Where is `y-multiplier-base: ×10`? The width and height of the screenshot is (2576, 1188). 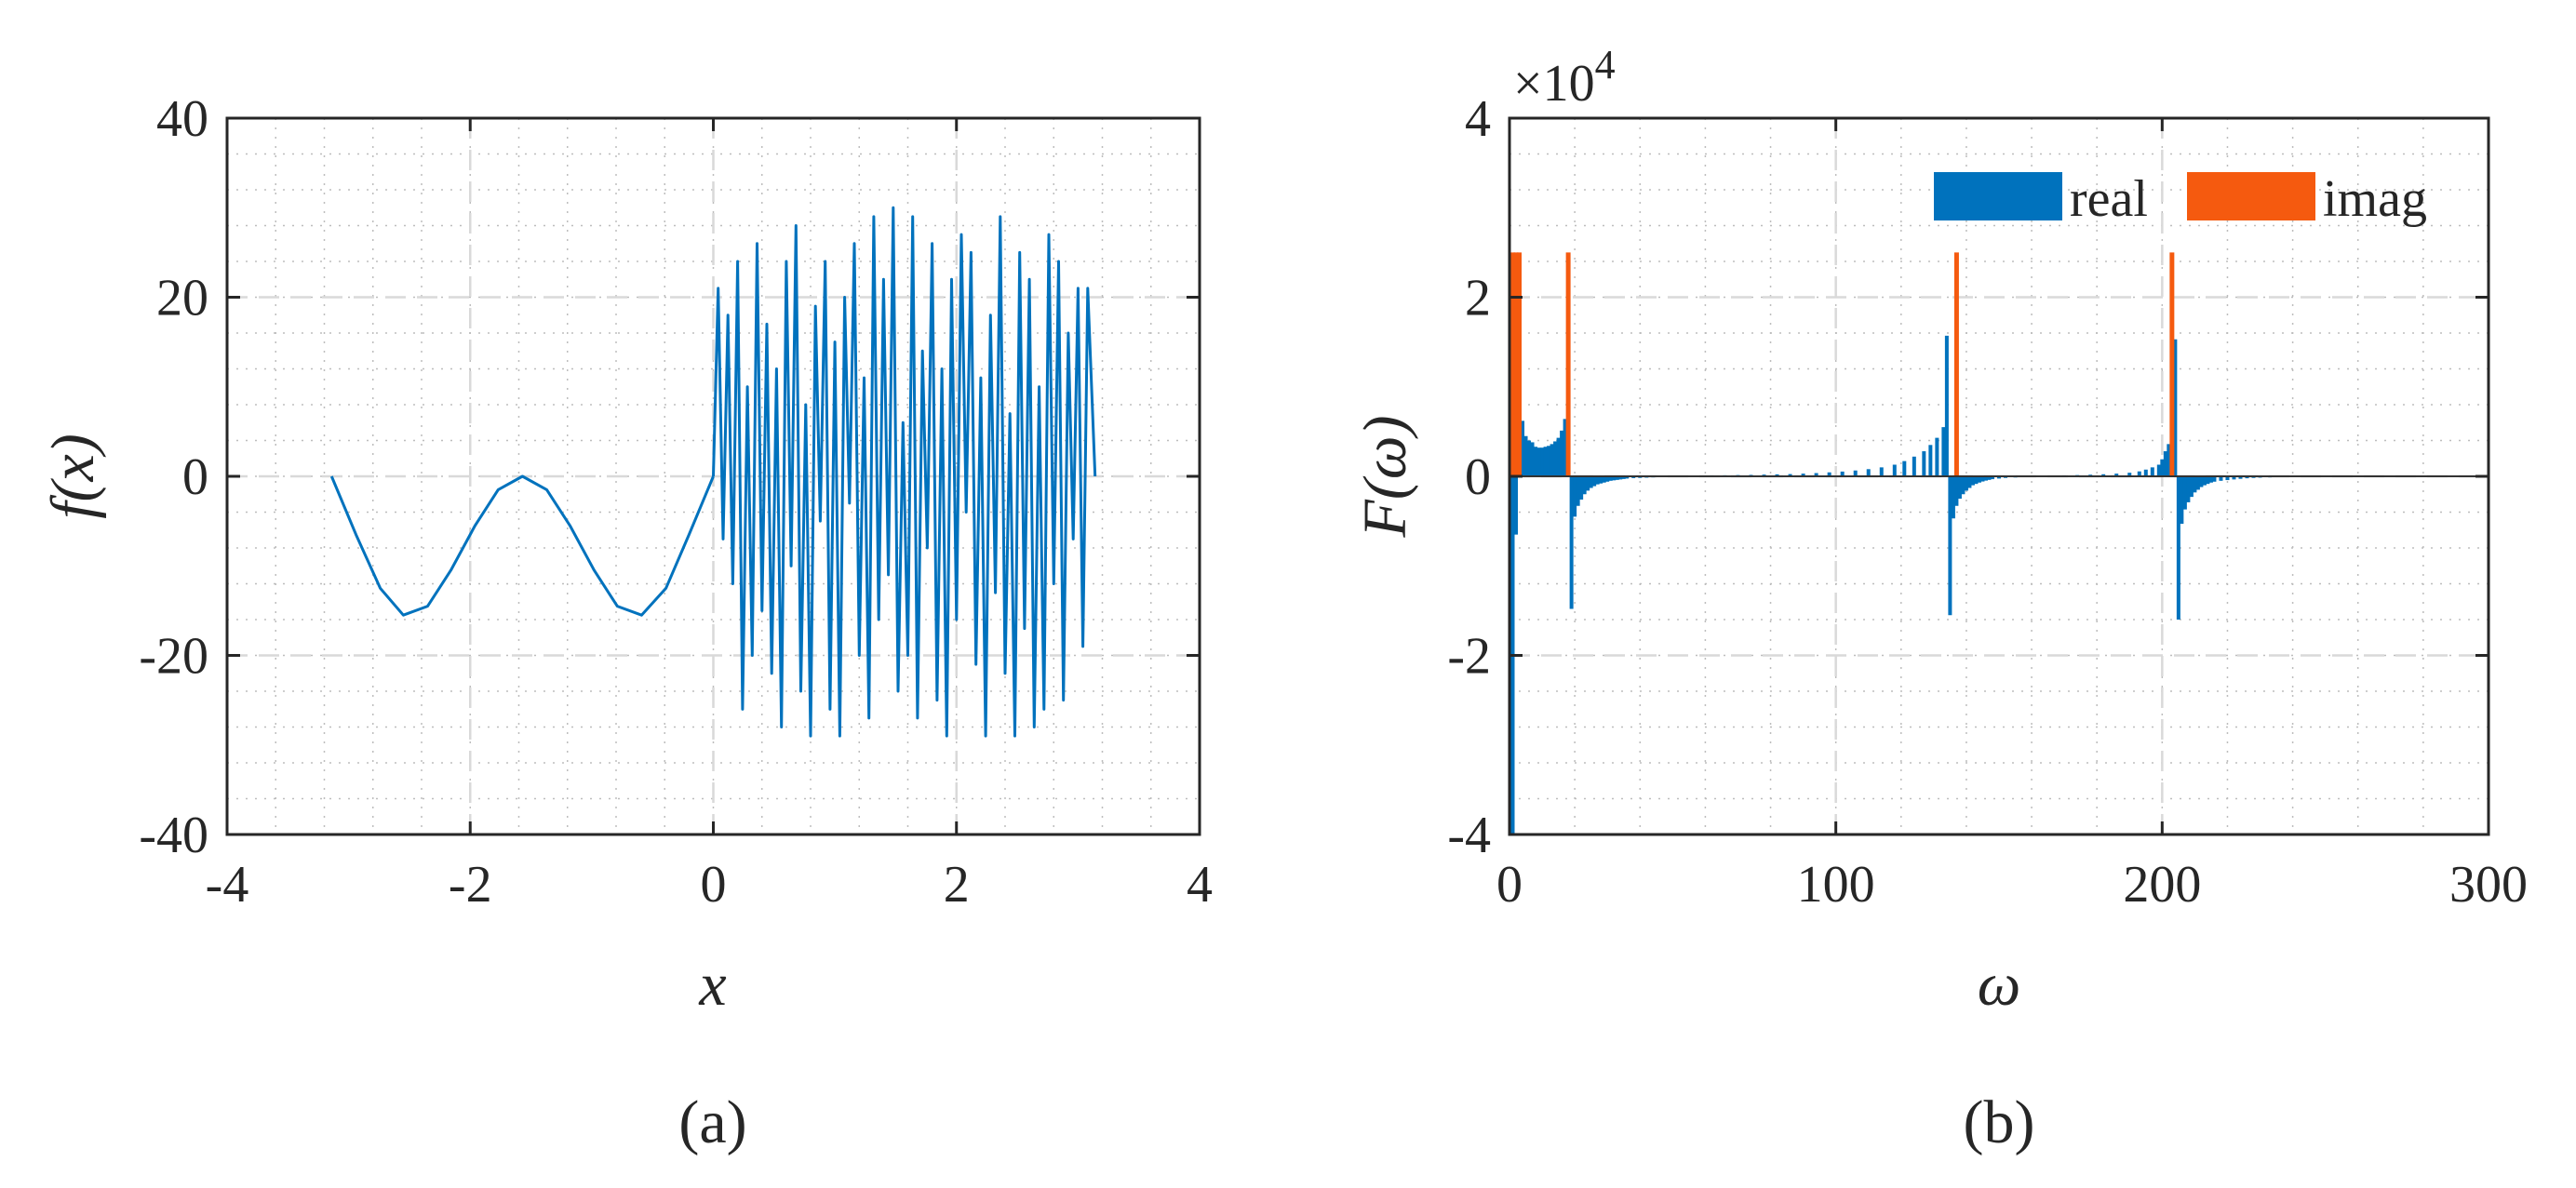 y-multiplier-base: ×10 is located at coordinates (1554, 84).